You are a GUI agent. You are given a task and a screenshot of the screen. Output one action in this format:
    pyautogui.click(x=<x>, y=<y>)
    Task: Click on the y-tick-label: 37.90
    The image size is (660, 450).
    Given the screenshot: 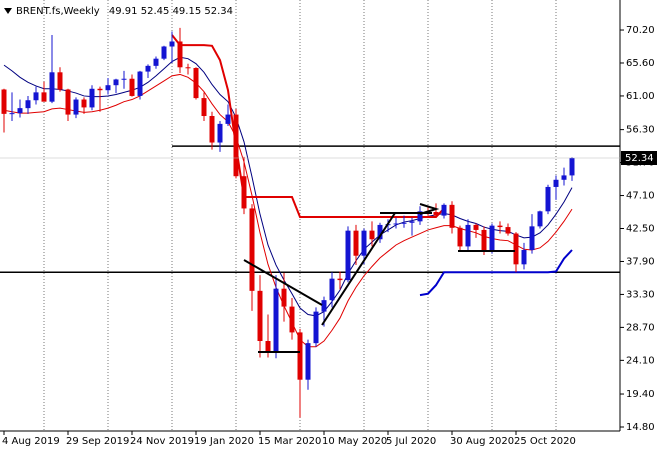 What is the action you would take?
    pyautogui.click(x=640, y=261)
    